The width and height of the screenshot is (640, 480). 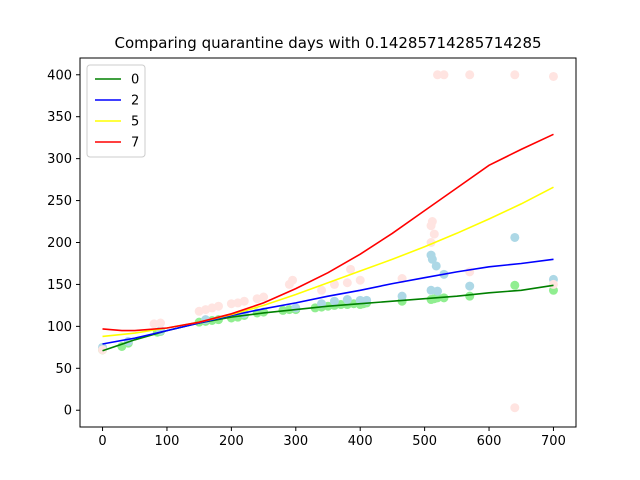 I want to click on x-tick-label: 100, so click(x=167, y=441).